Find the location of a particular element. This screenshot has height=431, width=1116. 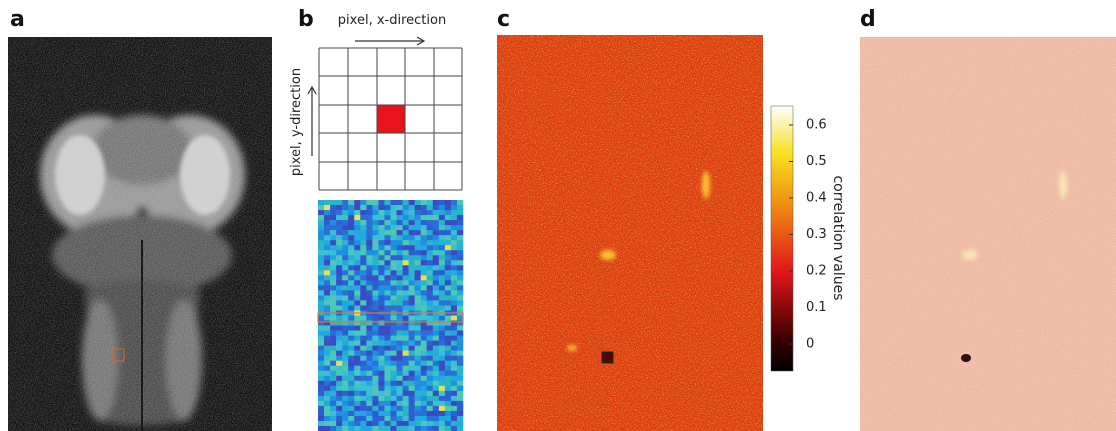

panel-label: c is located at coordinates (503, 19).